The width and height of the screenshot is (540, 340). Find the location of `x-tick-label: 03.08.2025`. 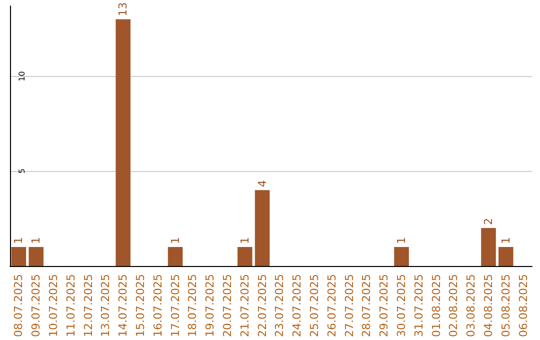

x-tick-label: 03.08.2025 is located at coordinates (471, 306).